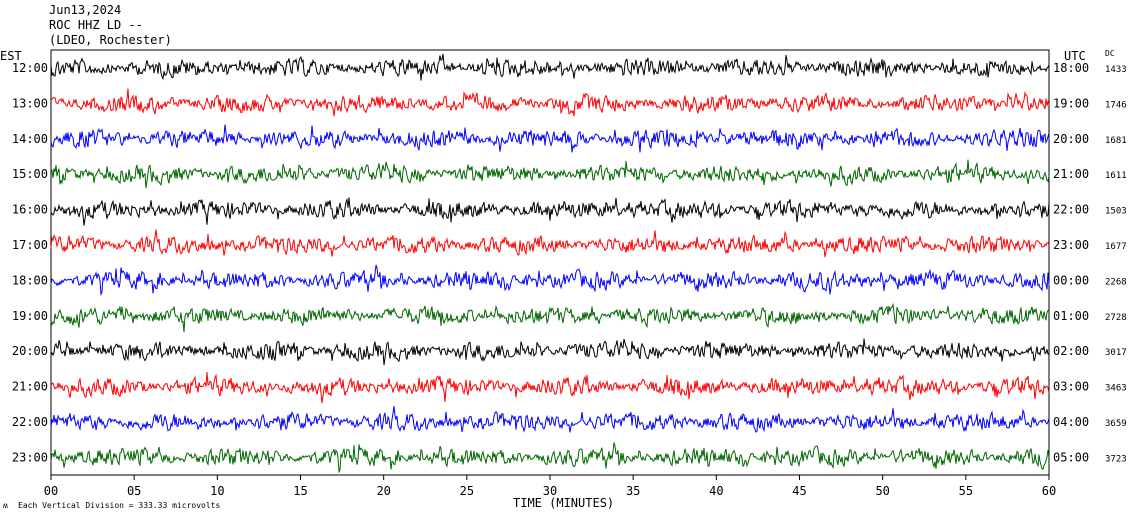 The image size is (1130, 519). What do you see at coordinates (51, 491) in the screenshot?
I see `x-tick-label: 00` at bounding box center [51, 491].